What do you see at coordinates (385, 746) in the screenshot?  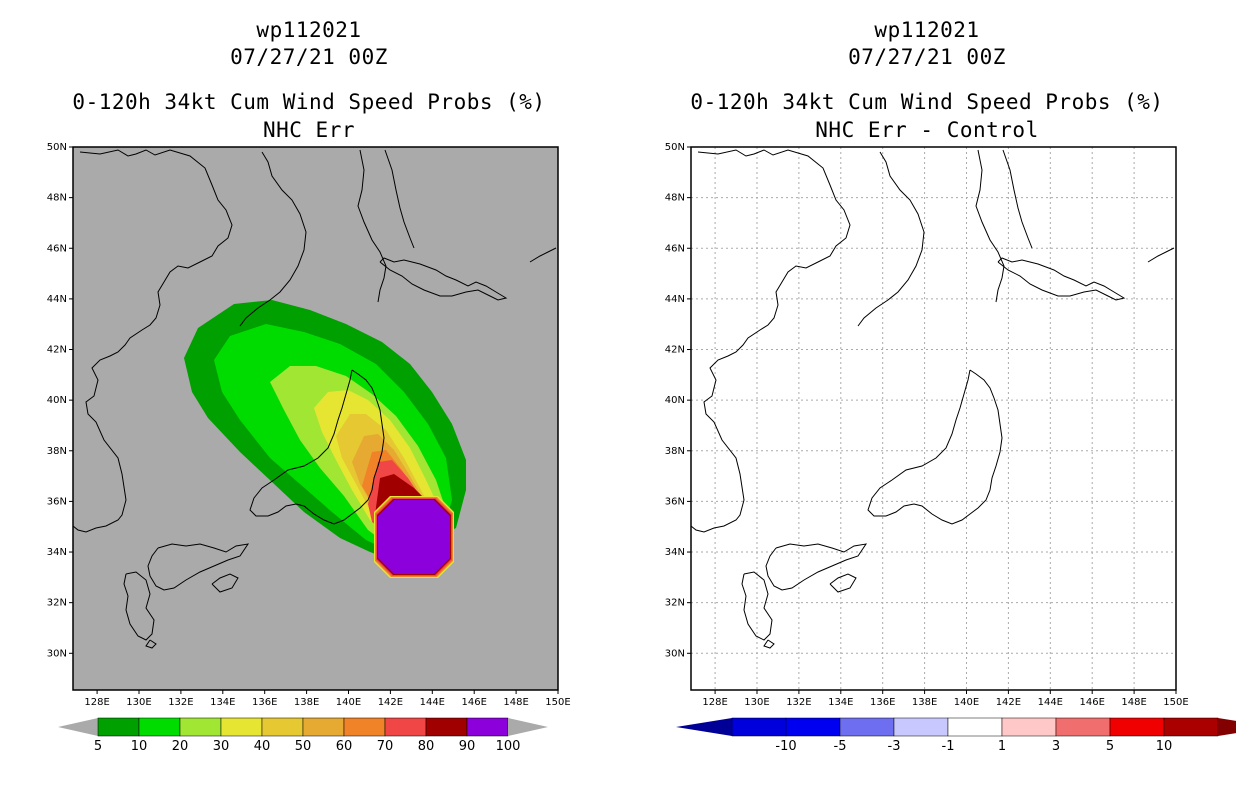 I see `colorbar-label: 70` at bounding box center [385, 746].